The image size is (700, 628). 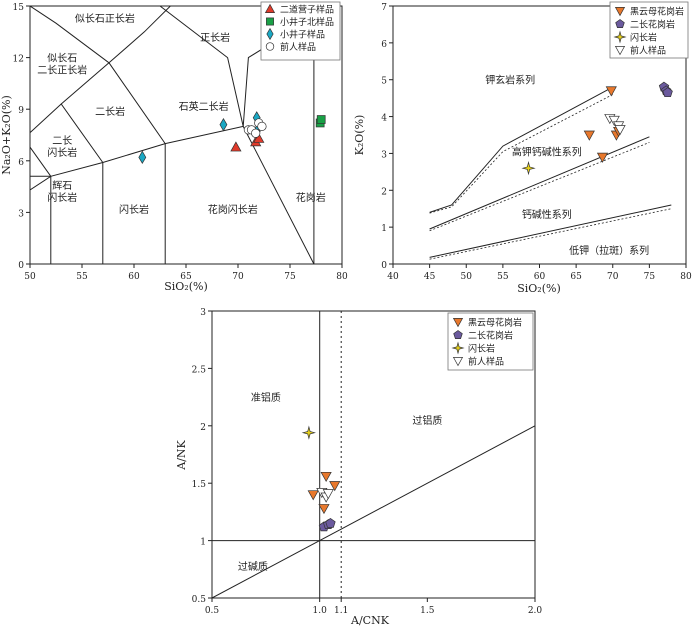 I want to click on tas-x-tick-label: 60, so click(x=134, y=277).